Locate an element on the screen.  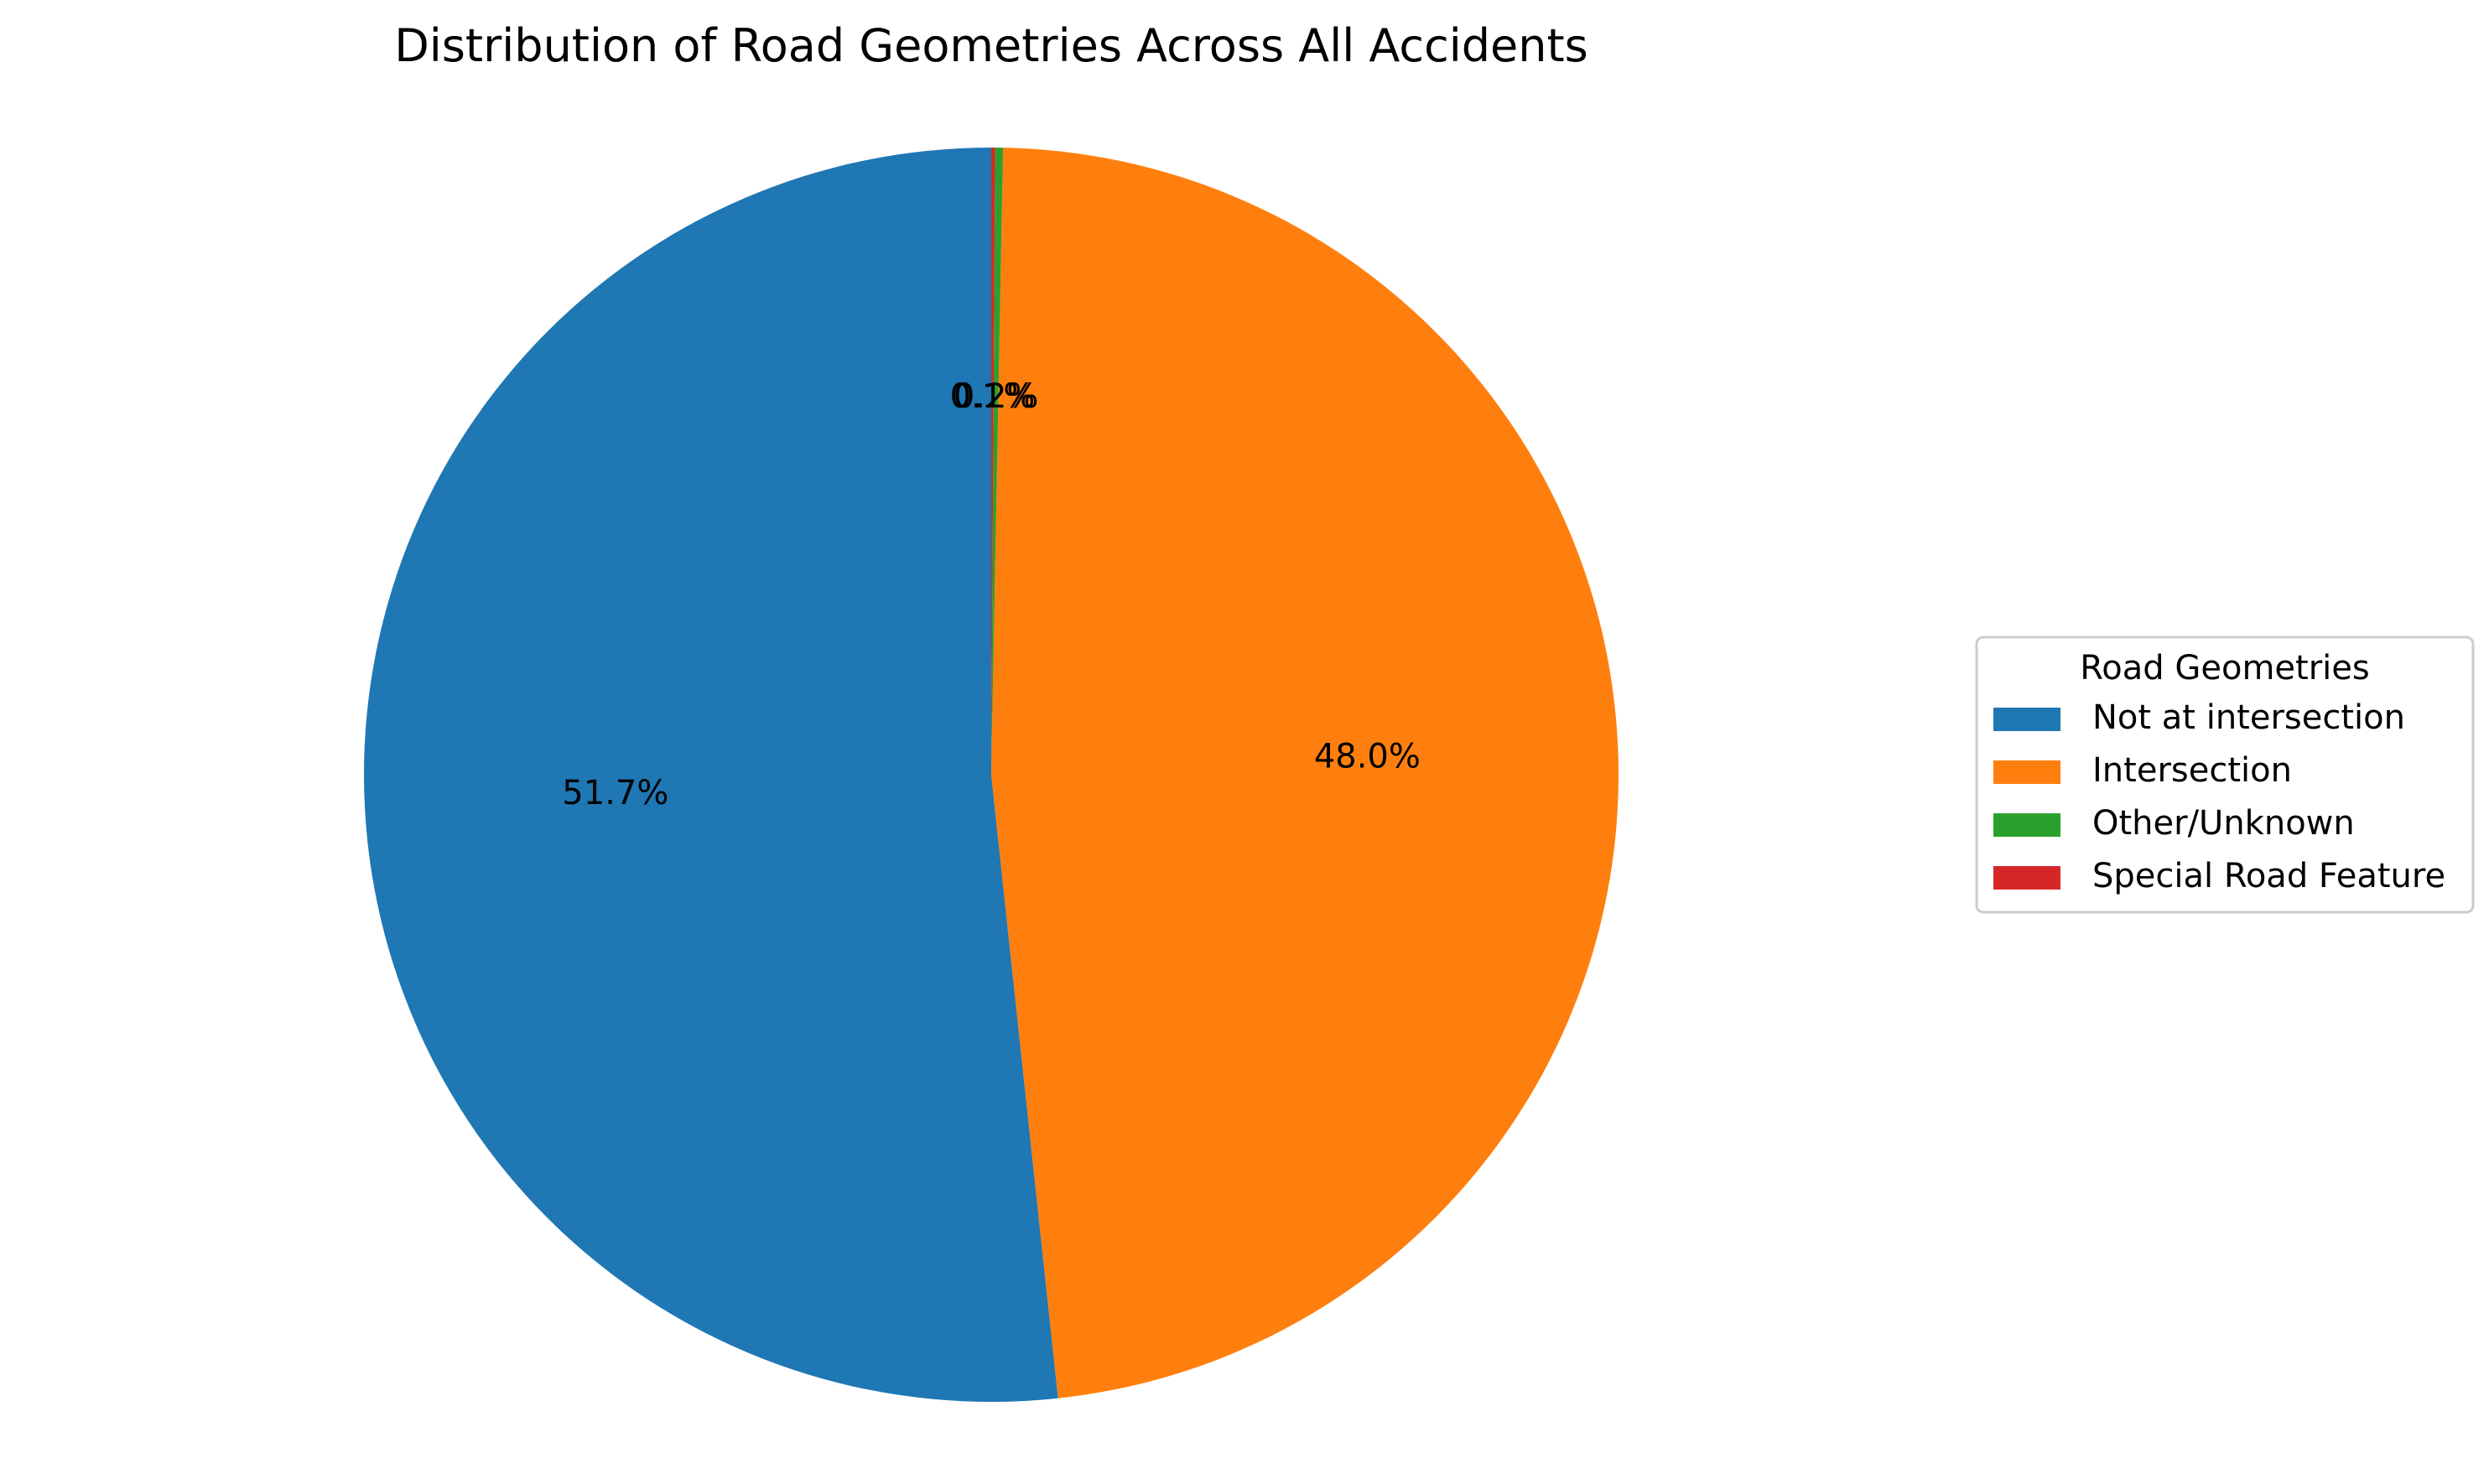
legend-label: Special Road Feature is located at coordinates (2268, 876).